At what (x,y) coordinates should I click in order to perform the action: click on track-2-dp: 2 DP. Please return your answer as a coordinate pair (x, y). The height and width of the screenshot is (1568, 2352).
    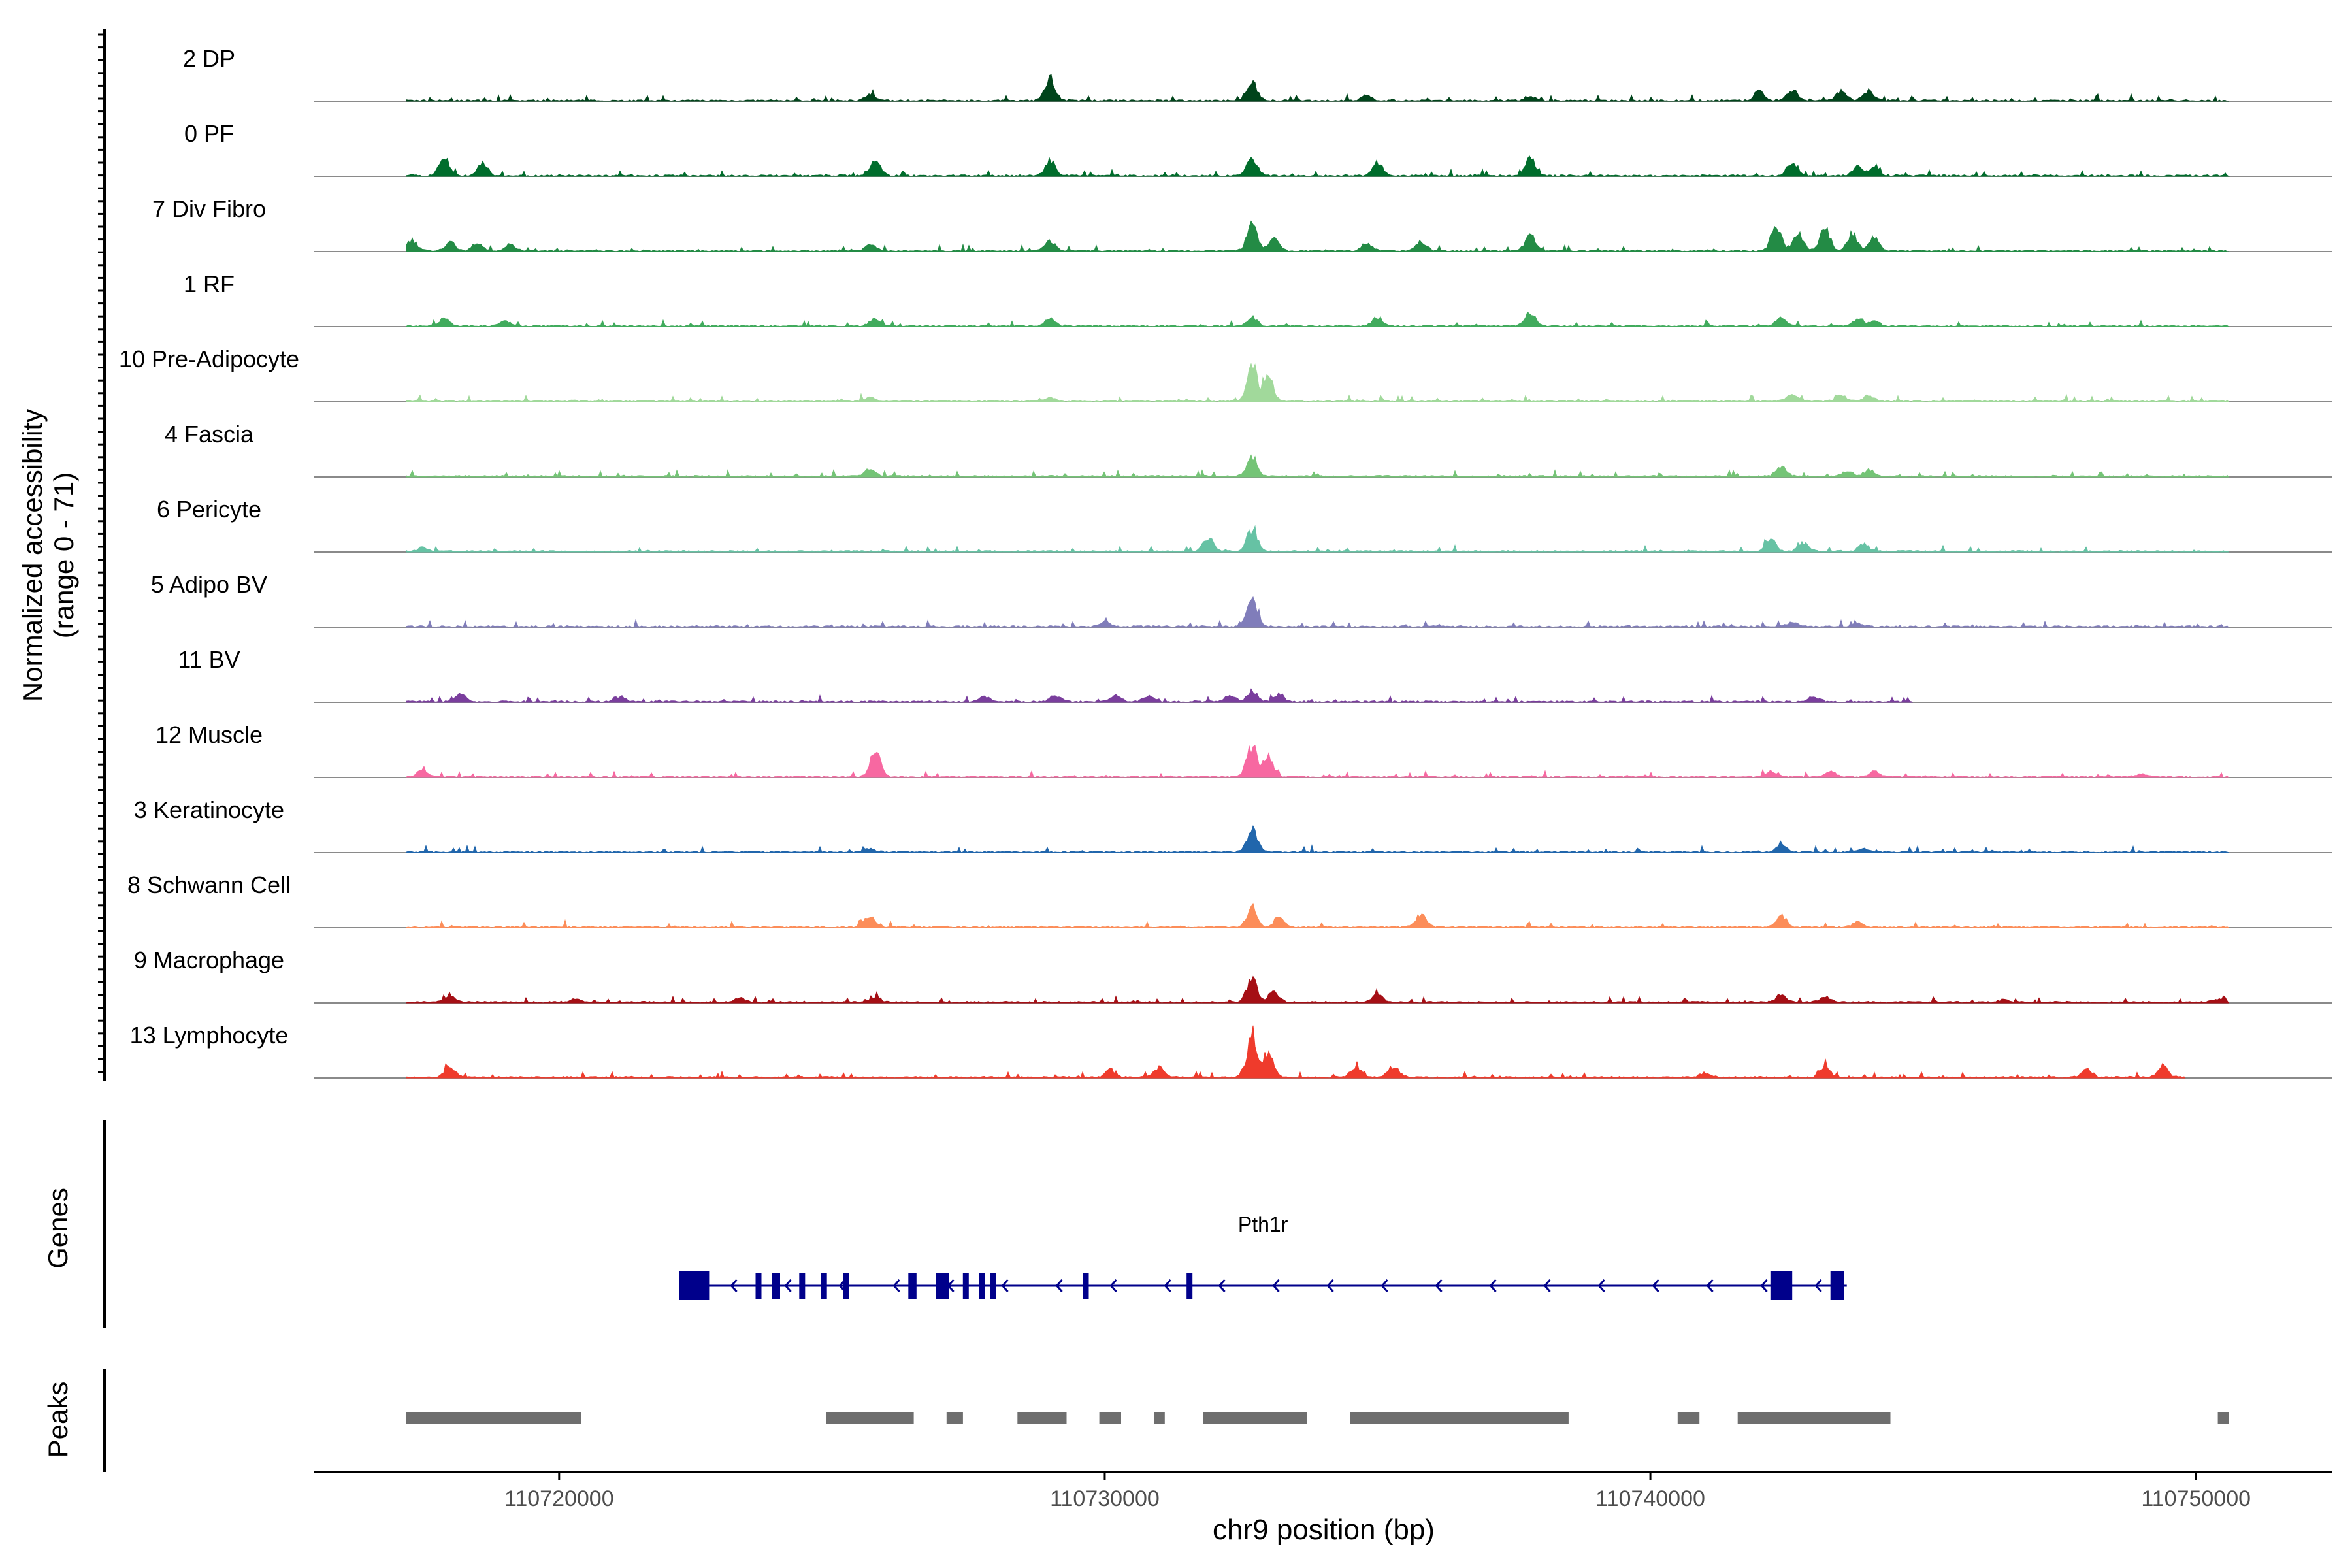
    Looking at the image, I should click on (1257, 73).